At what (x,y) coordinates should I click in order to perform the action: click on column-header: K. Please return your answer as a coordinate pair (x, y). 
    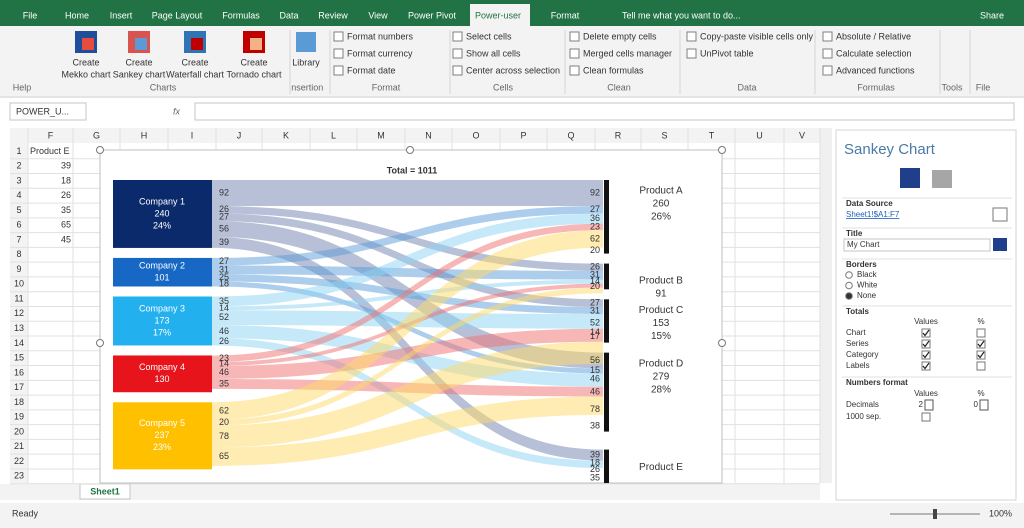
    Looking at the image, I should click on (286, 135).